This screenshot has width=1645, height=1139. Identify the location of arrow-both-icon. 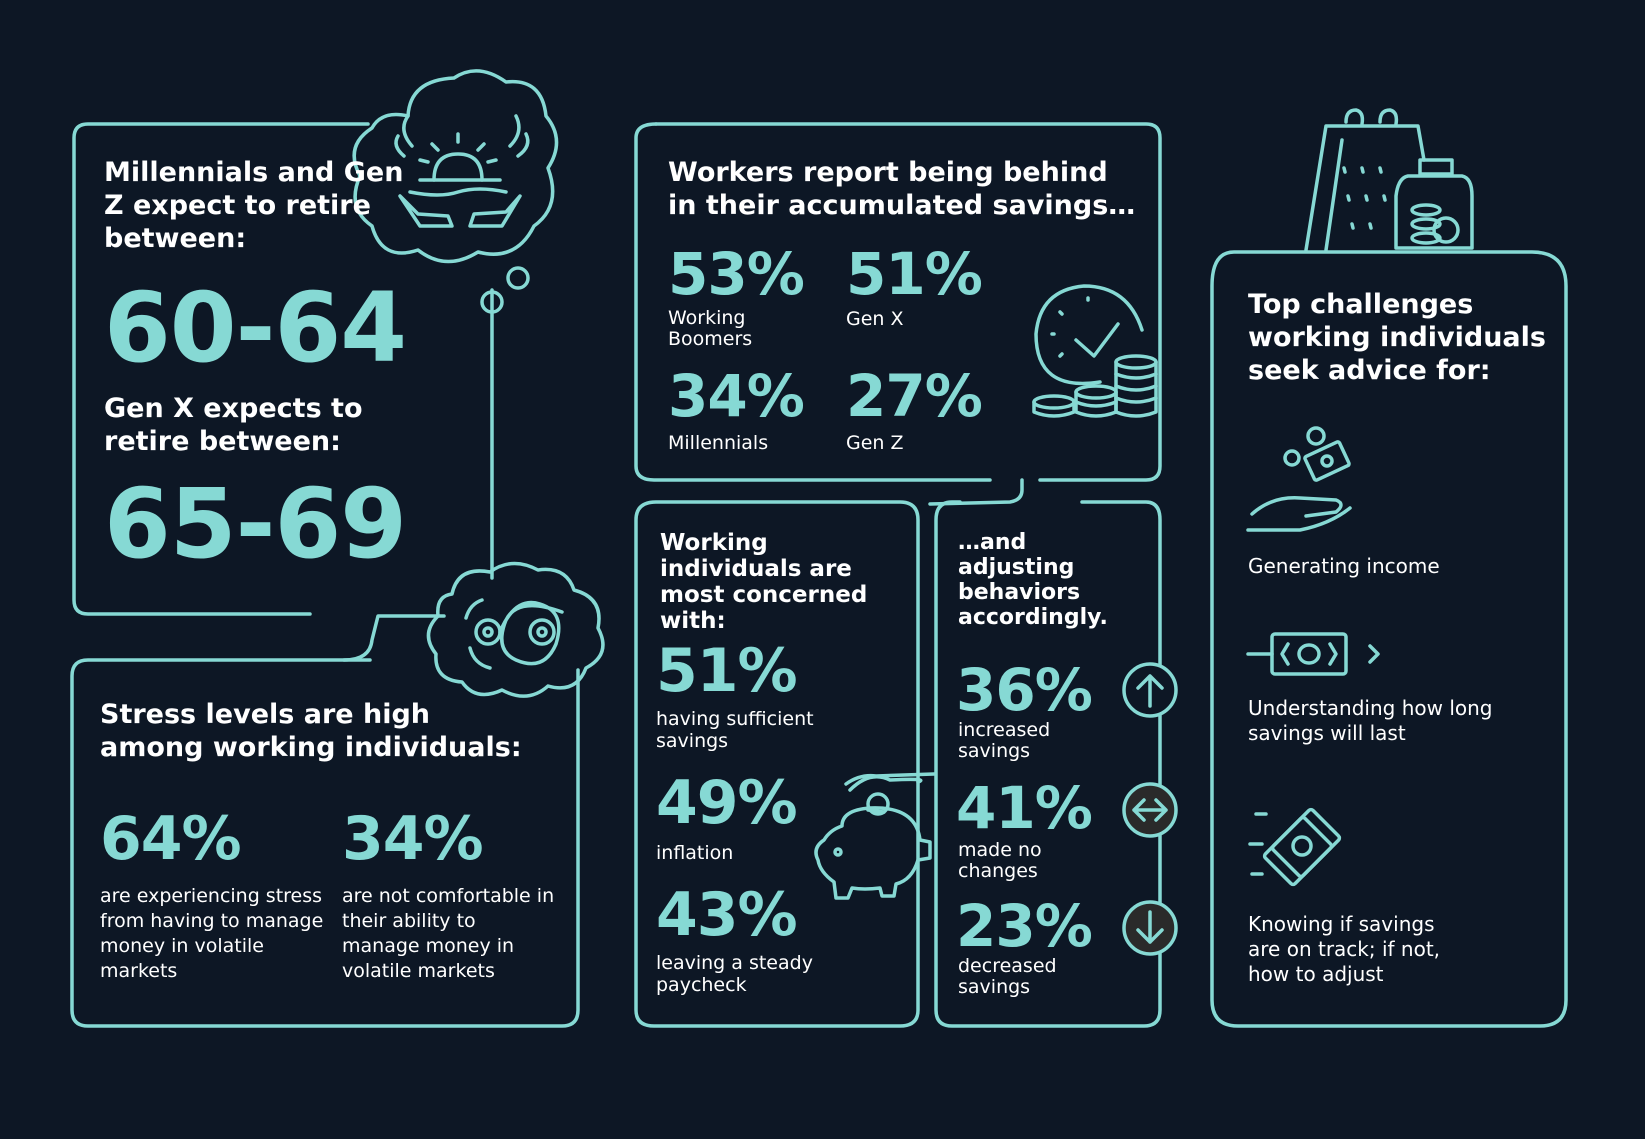
(1150, 810).